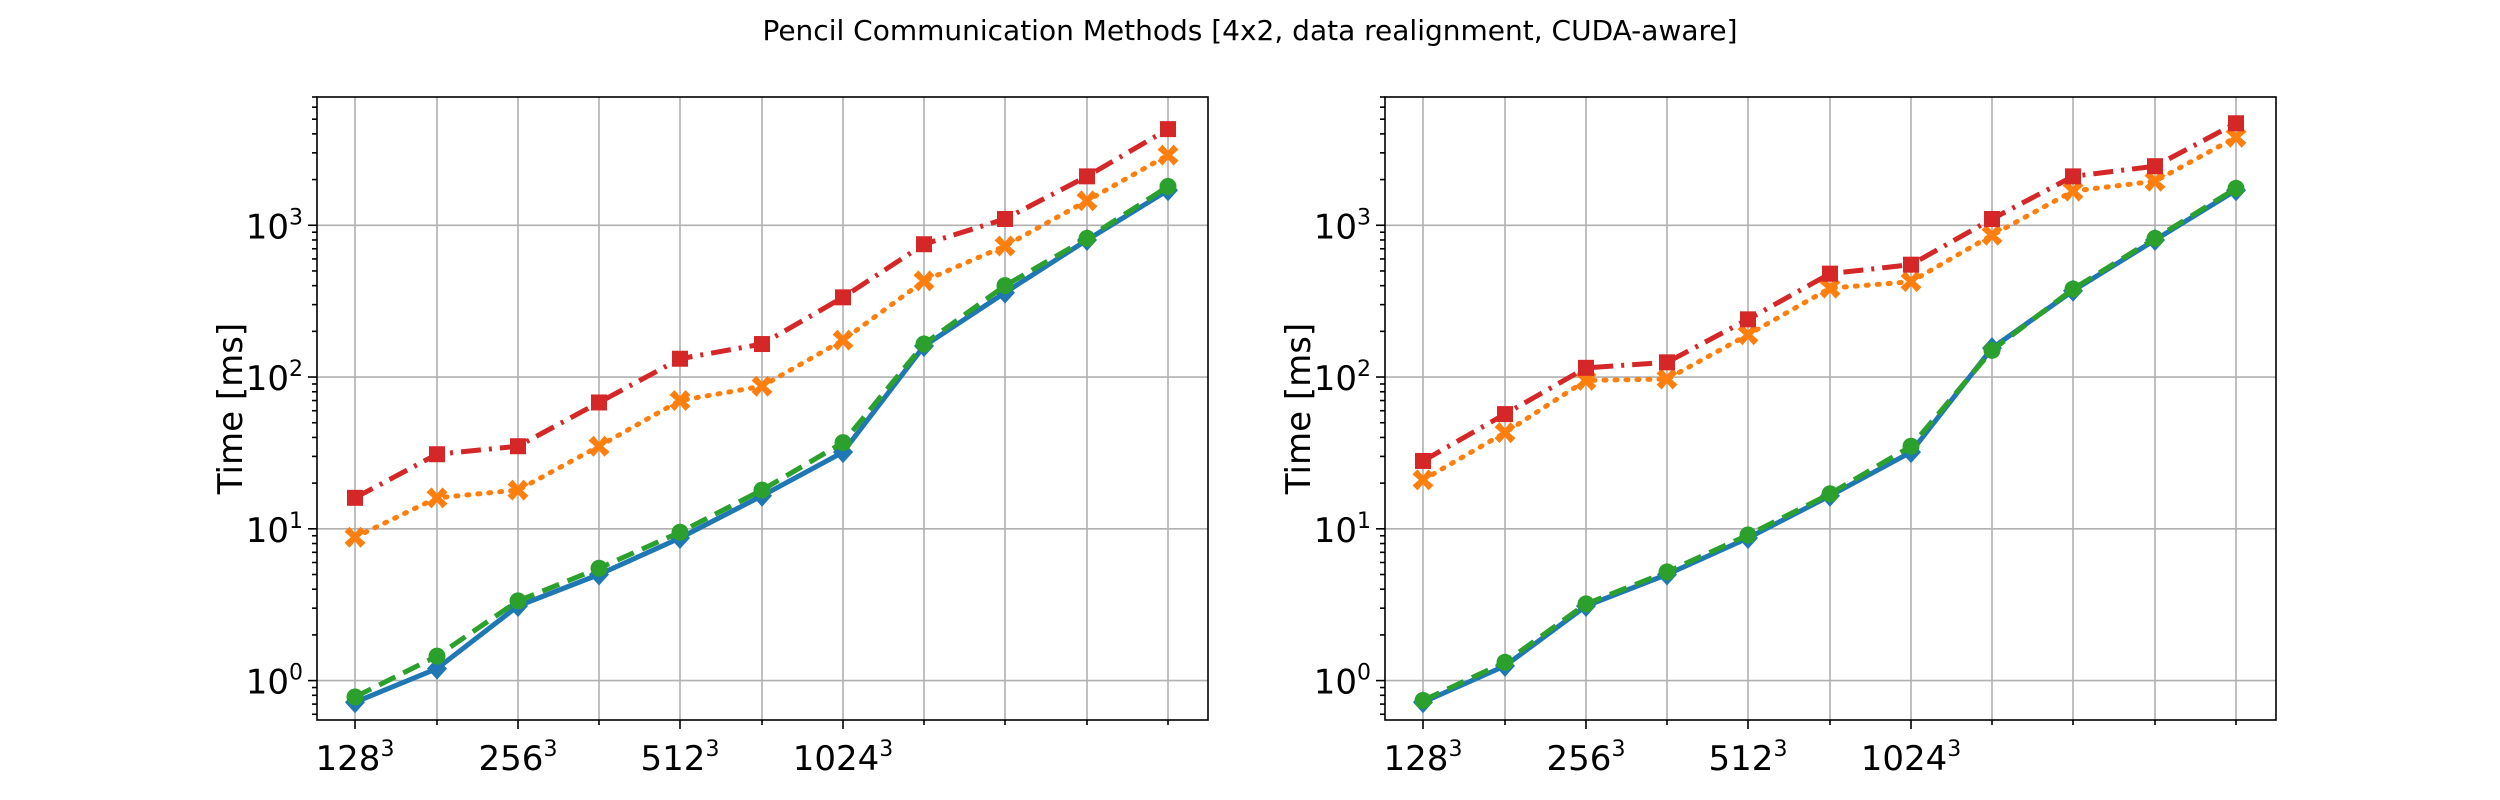 The height and width of the screenshot is (800, 2500). I want to click on y-tick-label: 10¹, so click(274, 530).